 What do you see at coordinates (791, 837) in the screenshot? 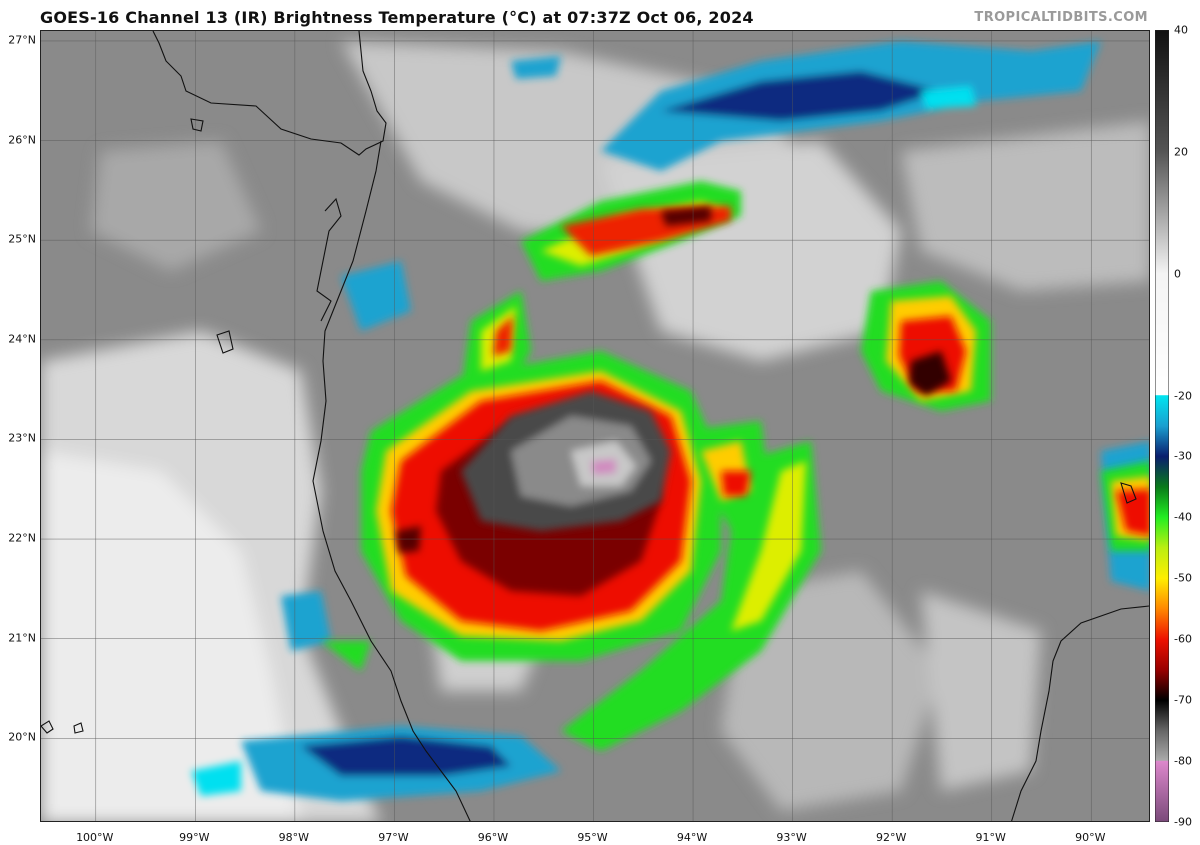
I see `lon-tick-label: 93°W` at bounding box center [791, 837].